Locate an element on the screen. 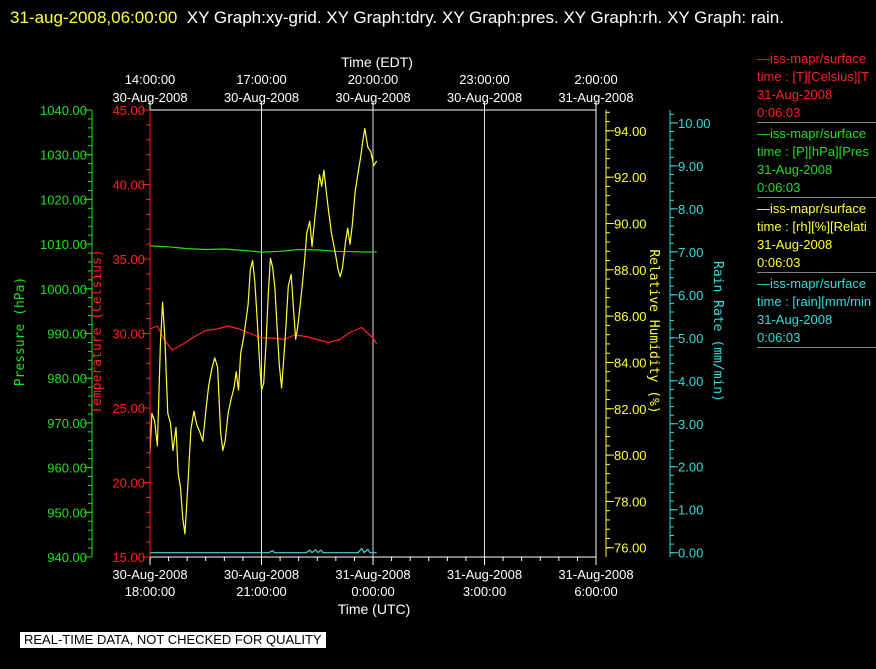  pressure-tick-label: 1030.00 is located at coordinates (63, 155).